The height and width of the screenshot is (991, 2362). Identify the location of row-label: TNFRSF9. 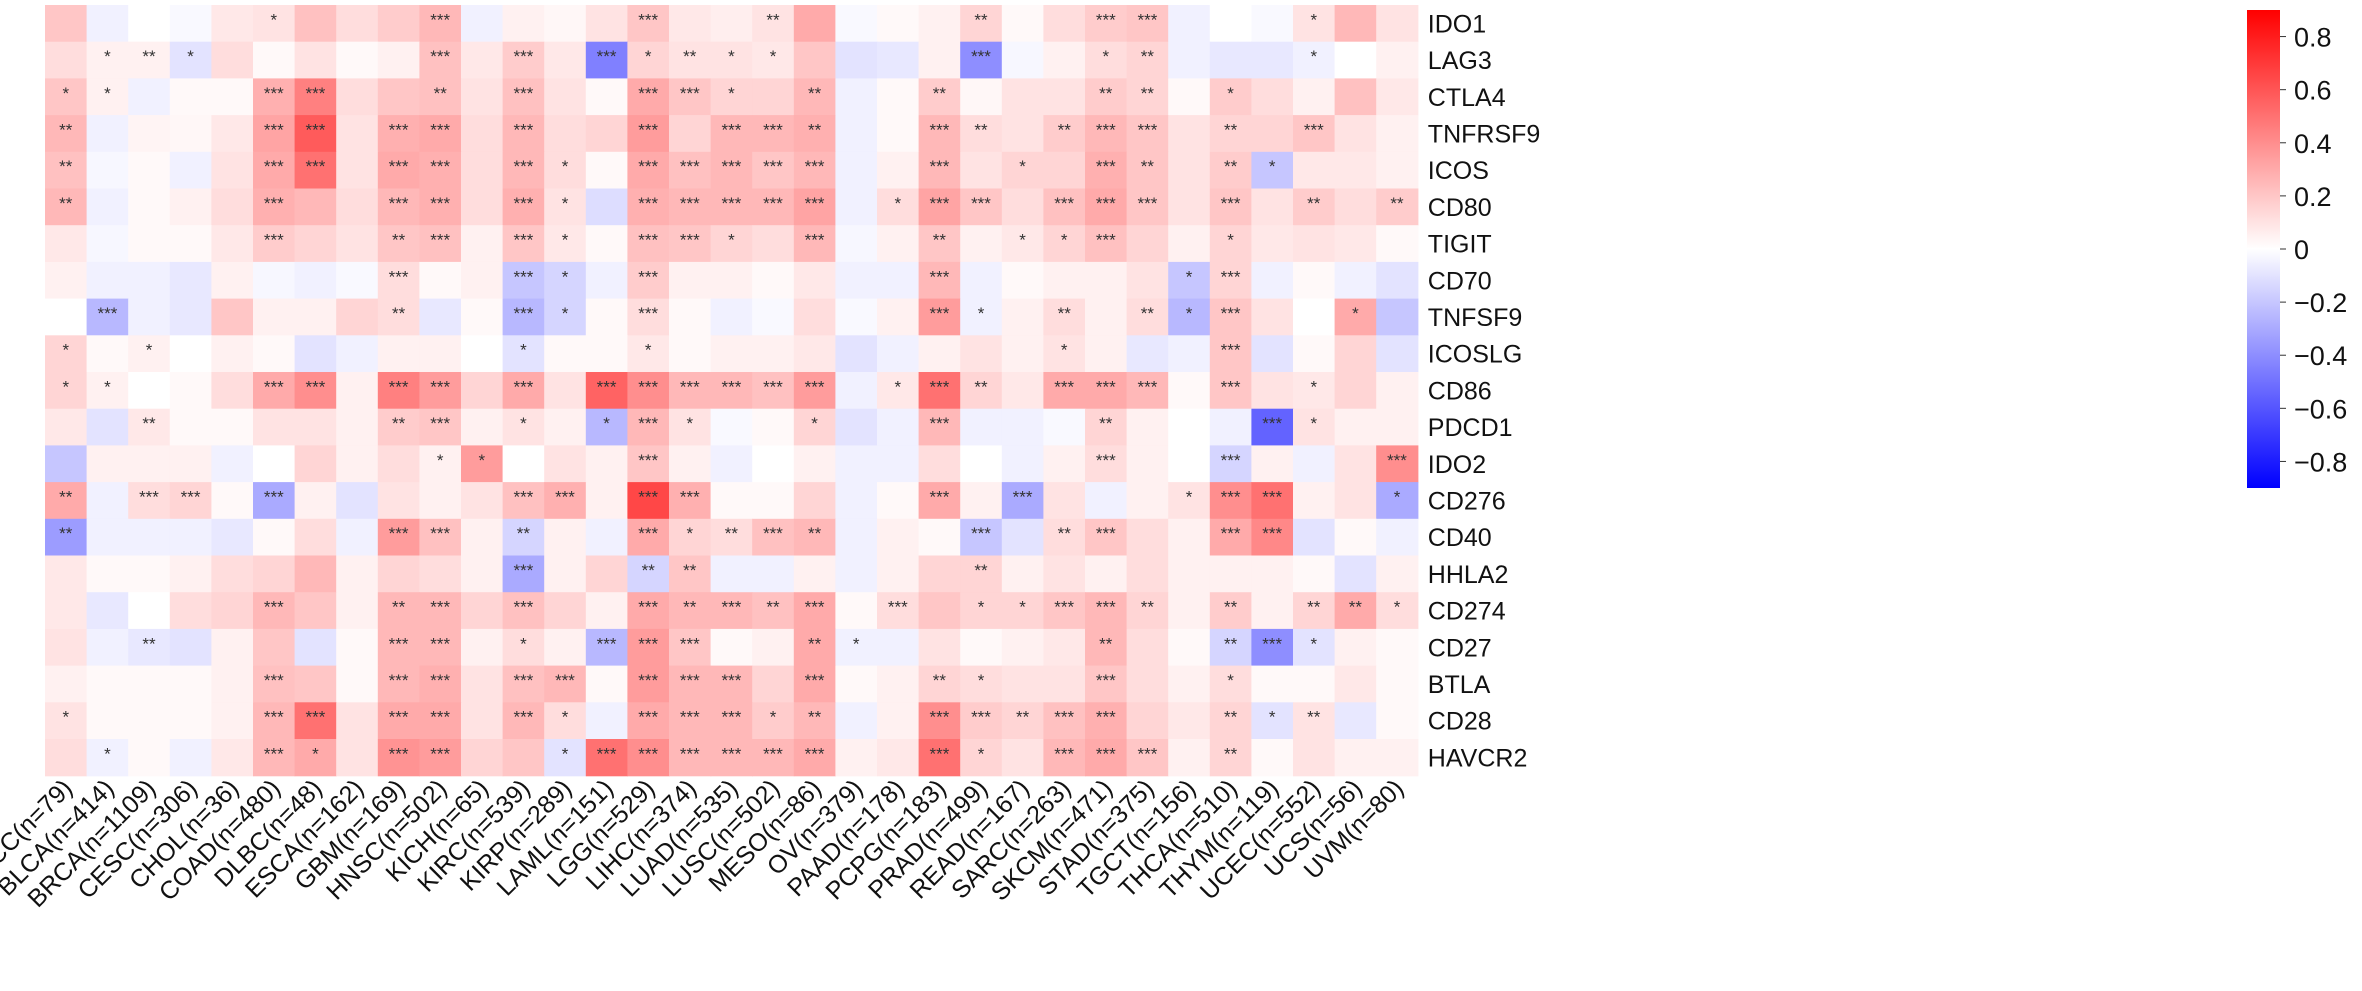
(1484, 134).